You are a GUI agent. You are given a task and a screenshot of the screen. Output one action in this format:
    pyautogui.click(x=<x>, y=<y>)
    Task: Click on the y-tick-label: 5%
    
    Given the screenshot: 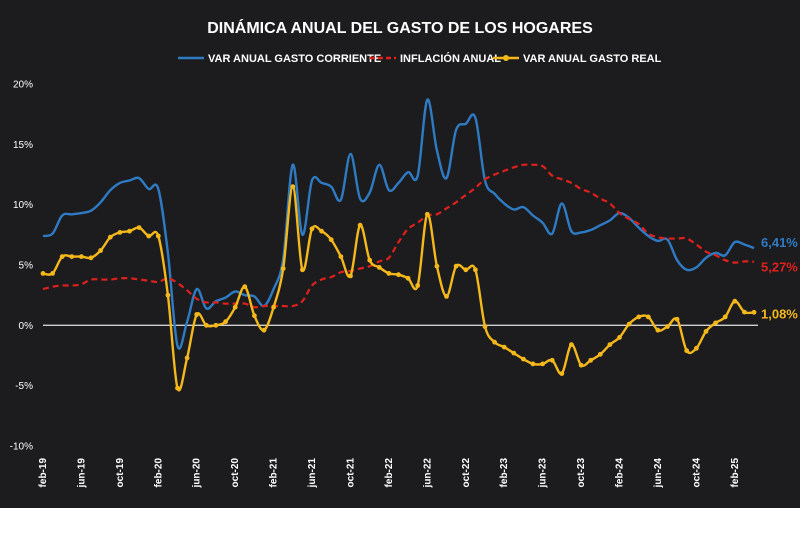 What is the action you would take?
    pyautogui.click(x=26, y=266)
    